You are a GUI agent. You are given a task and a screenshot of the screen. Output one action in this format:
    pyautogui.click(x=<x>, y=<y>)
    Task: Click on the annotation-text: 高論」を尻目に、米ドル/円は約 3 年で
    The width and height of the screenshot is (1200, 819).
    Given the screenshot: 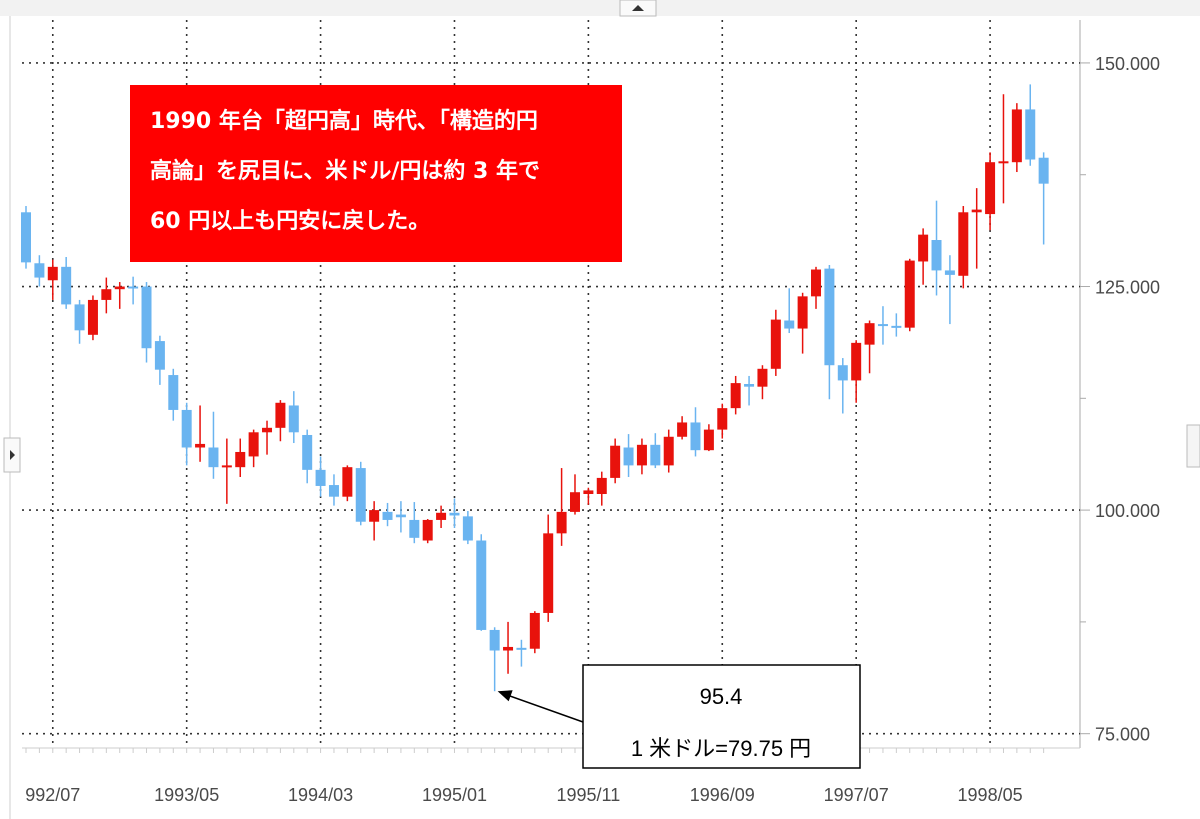 What is the action you would take?
    pyautogui.click(x=345, y=171)
    